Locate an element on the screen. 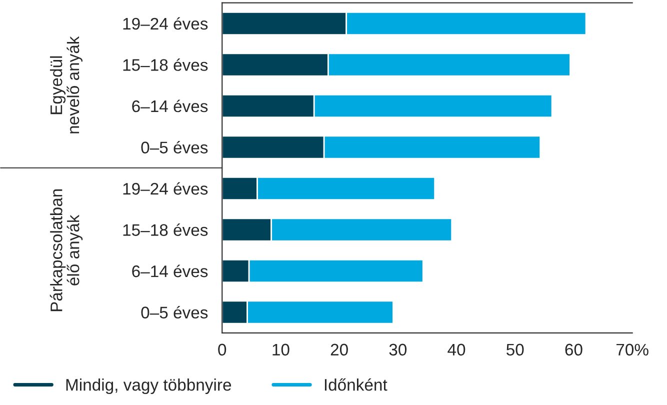 Image resolution: width=667 pixels, height=405 pixels. x-tick-label: 70% is located at coordinates (632, 350).